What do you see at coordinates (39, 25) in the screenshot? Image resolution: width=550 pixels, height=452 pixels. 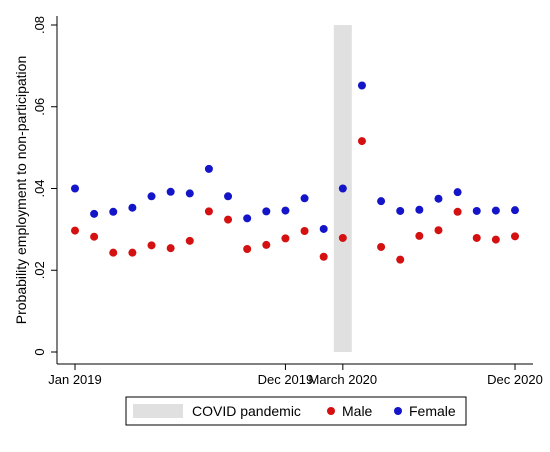 I see `y-tick-label: .08` at bounding box center [39, 25].